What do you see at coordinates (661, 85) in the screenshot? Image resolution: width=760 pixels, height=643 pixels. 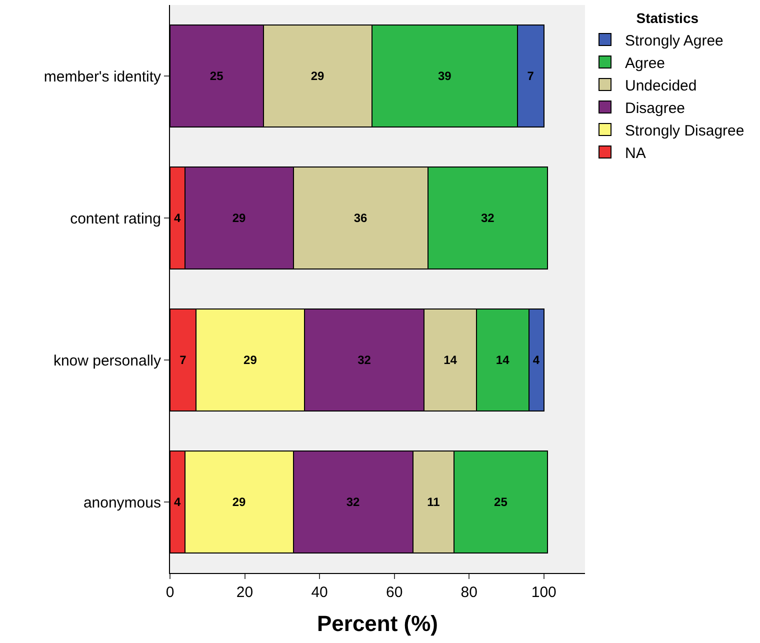 I see `legend-label: Undecided` at bounding box center [661, 85].